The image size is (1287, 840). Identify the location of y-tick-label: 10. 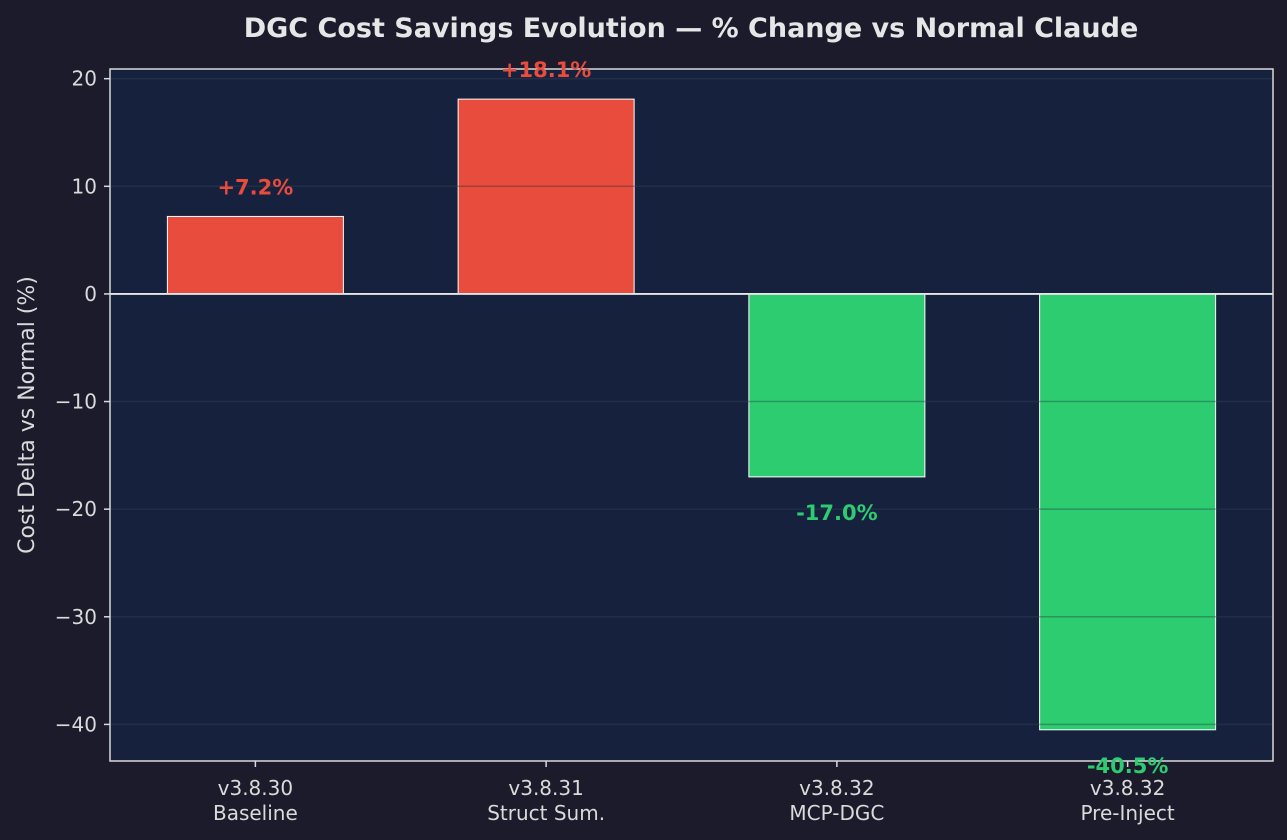
(84, 186).